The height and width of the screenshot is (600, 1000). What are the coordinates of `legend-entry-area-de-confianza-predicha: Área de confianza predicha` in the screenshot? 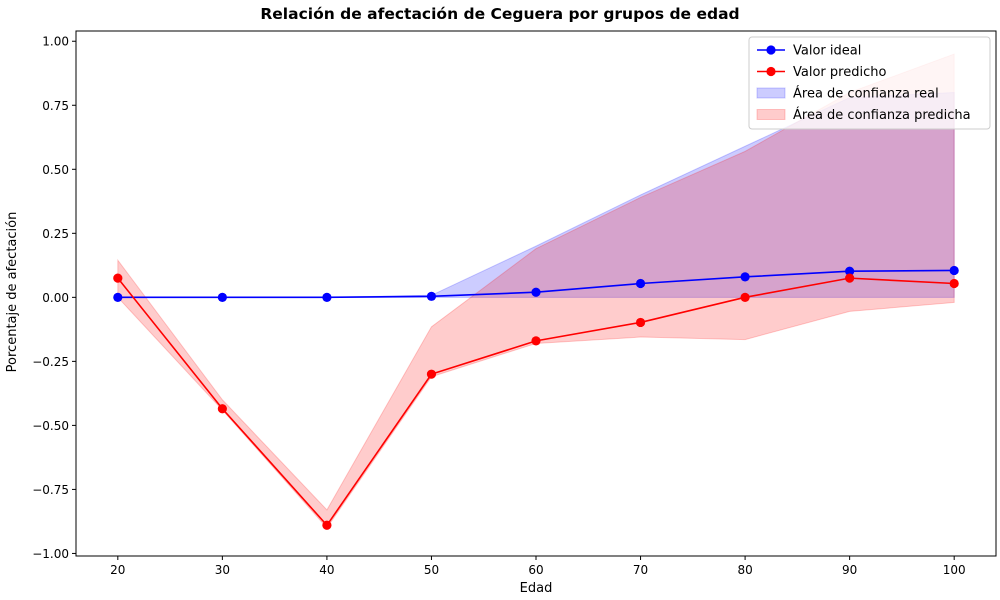 It's located at (863, 115).